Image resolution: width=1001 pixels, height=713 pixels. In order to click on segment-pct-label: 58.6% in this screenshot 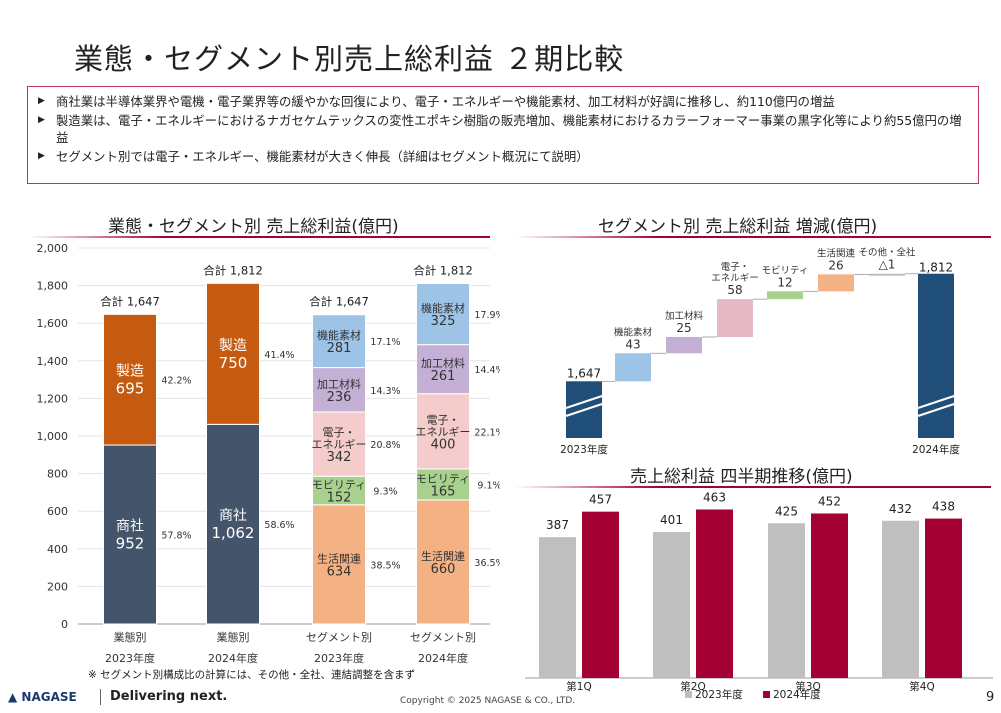, I will do `click(279, 525)`.